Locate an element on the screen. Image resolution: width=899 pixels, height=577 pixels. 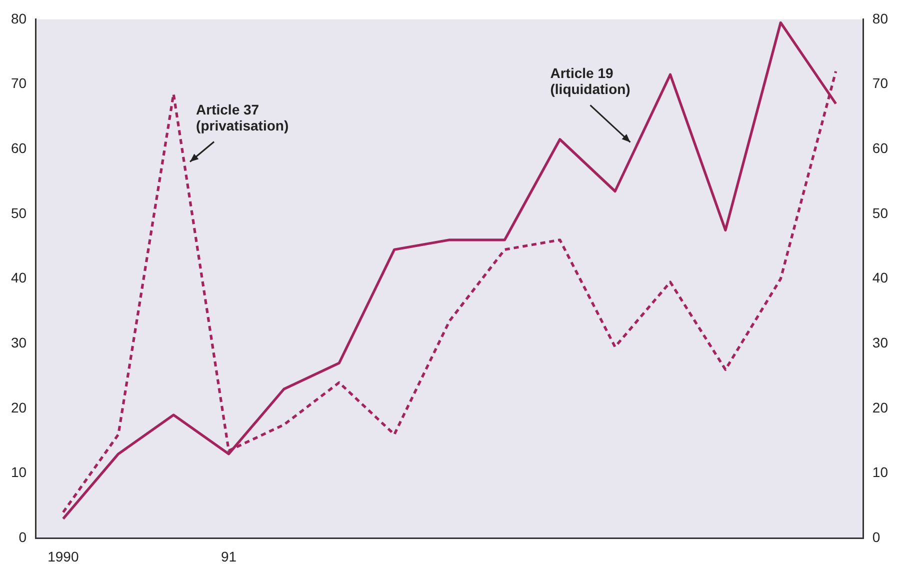
y2-tick-label: 50 is located at coordinates (880, 212).